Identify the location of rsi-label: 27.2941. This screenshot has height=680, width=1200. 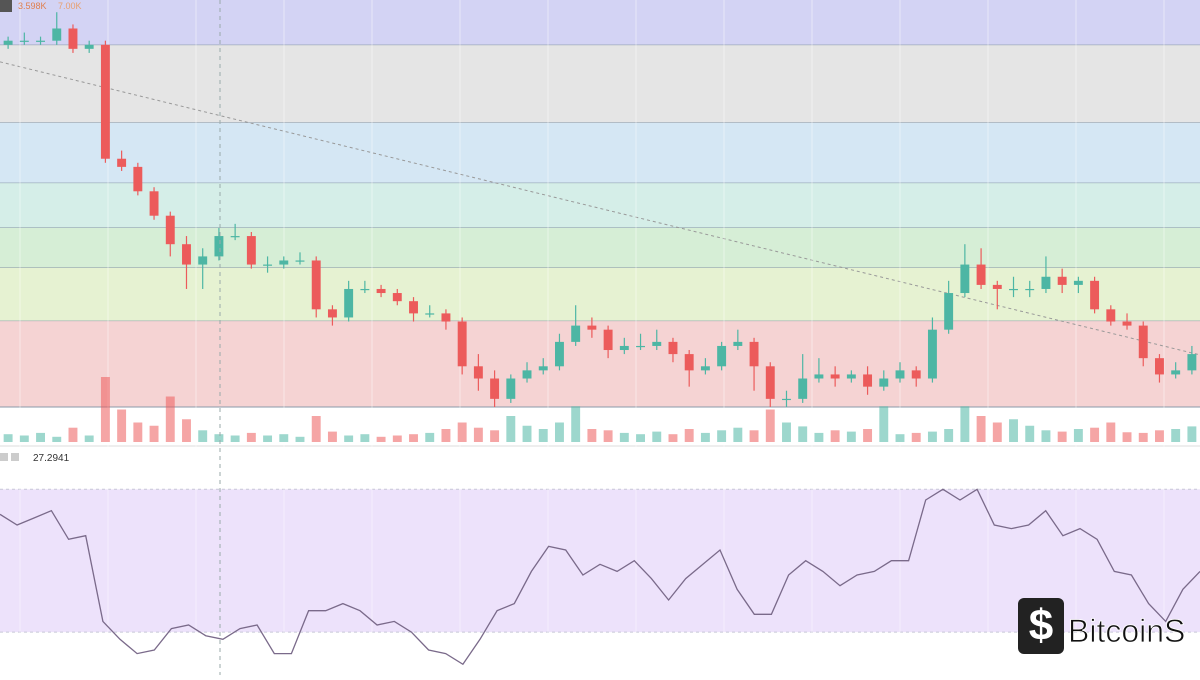
(51, 458).